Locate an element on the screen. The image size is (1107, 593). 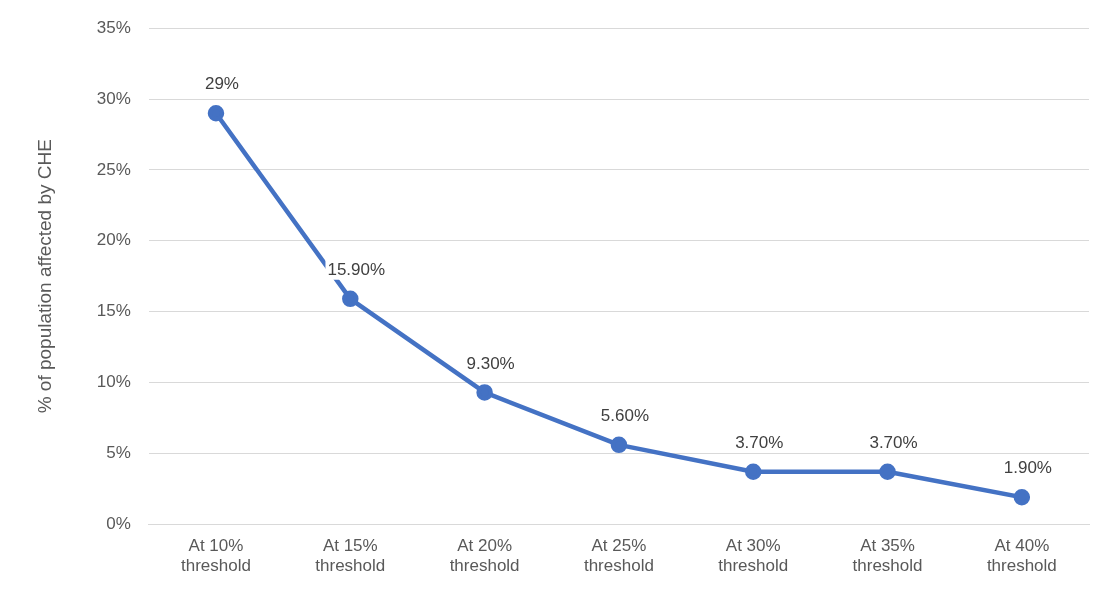
data-label: 9.30% is located at coordinates (490, 363).